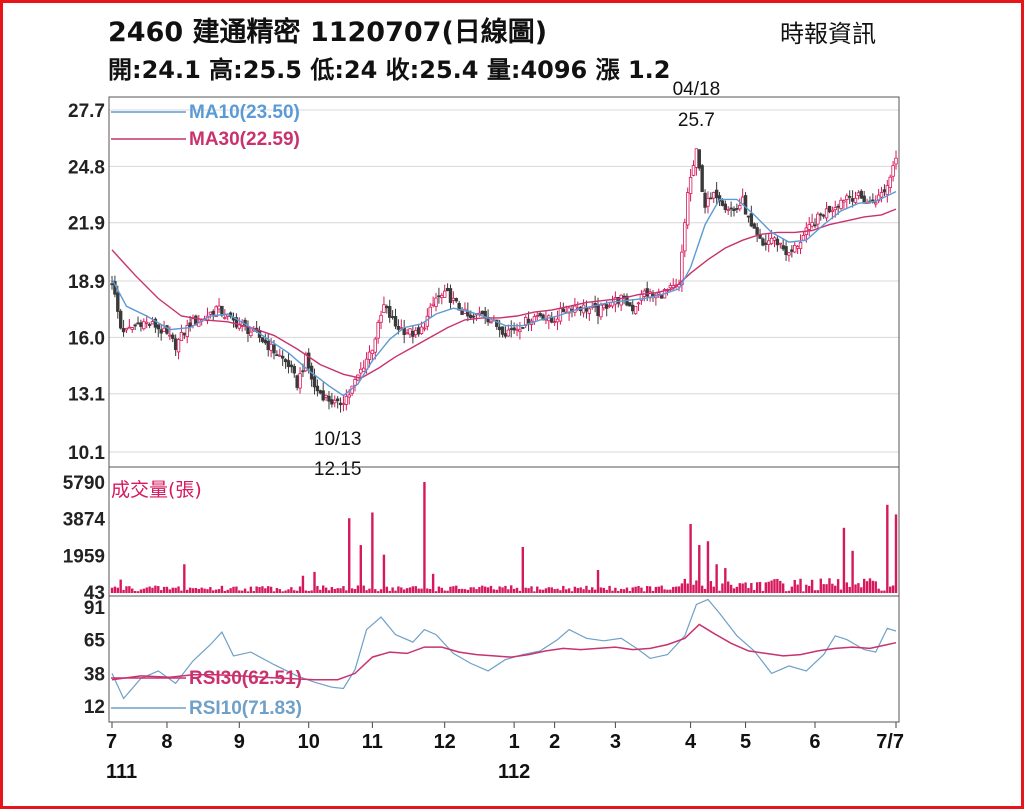 The image size is (1024, 809). What do you see at coordinates (94, 674) in the screenshot?
I see `rsi-tick-label: 38` at bounding box center [94, 674].